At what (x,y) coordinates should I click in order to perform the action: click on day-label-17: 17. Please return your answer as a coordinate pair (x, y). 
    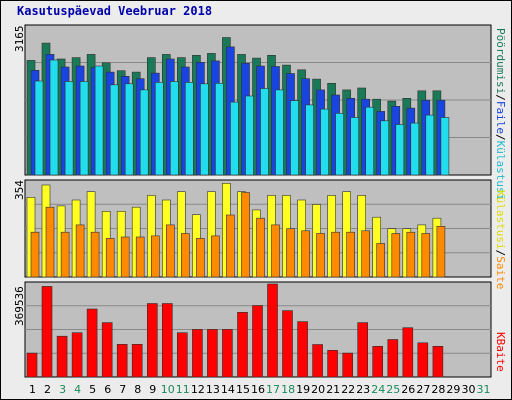
    Looking at the image, I should click on (273, 389).